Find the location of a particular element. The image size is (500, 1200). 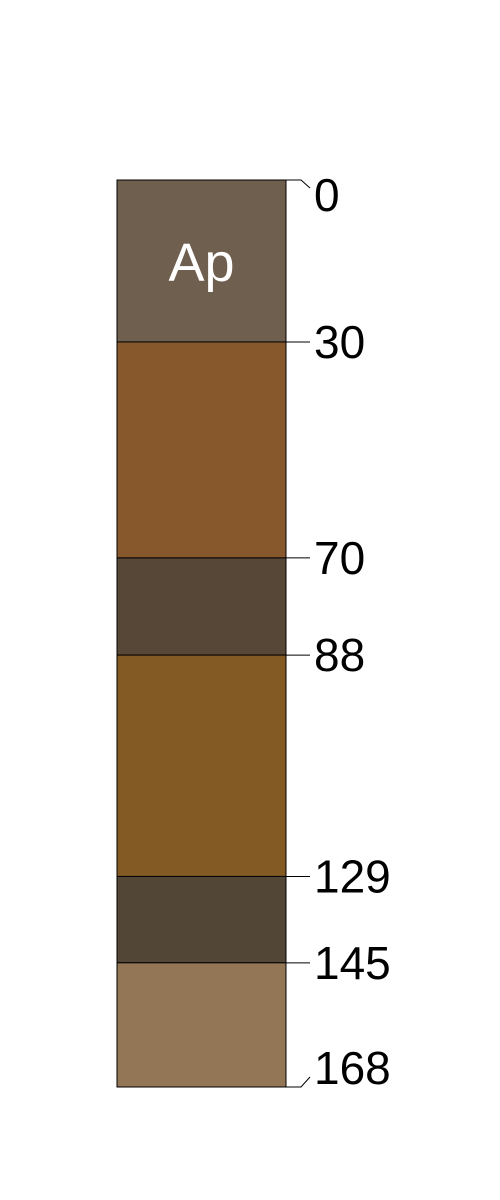

horizon-label-0: Ap is located at coordinates (201, 263).